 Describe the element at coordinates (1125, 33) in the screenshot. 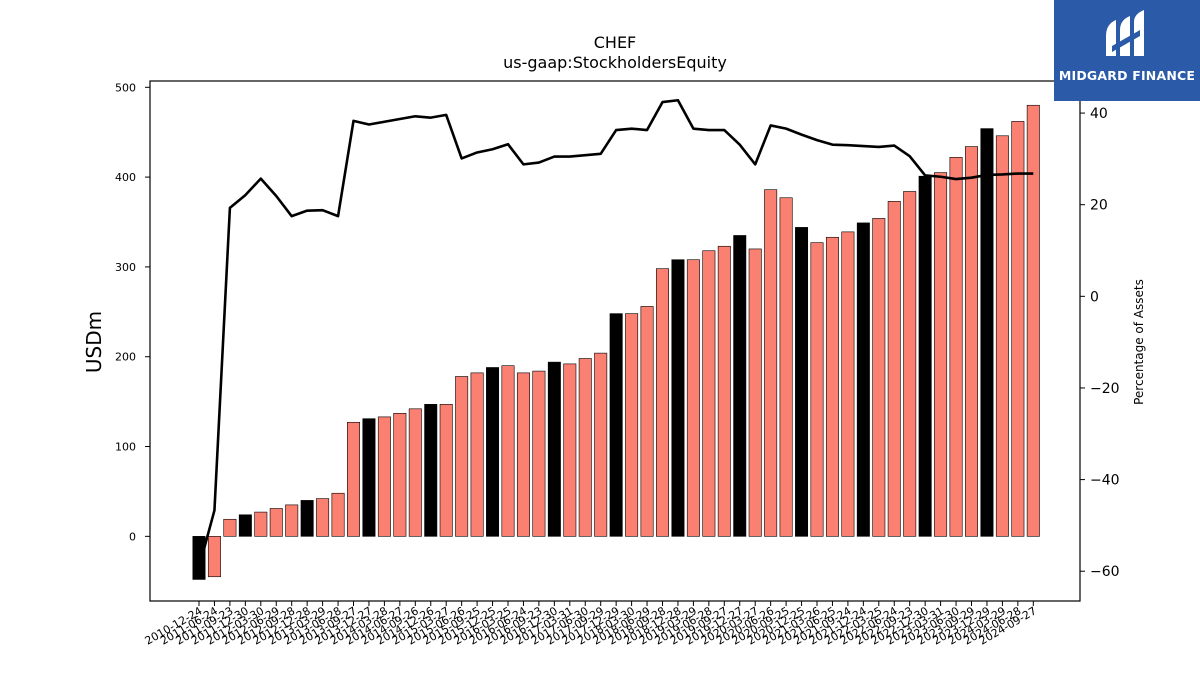

I see `logo-mark-icon` at that location.